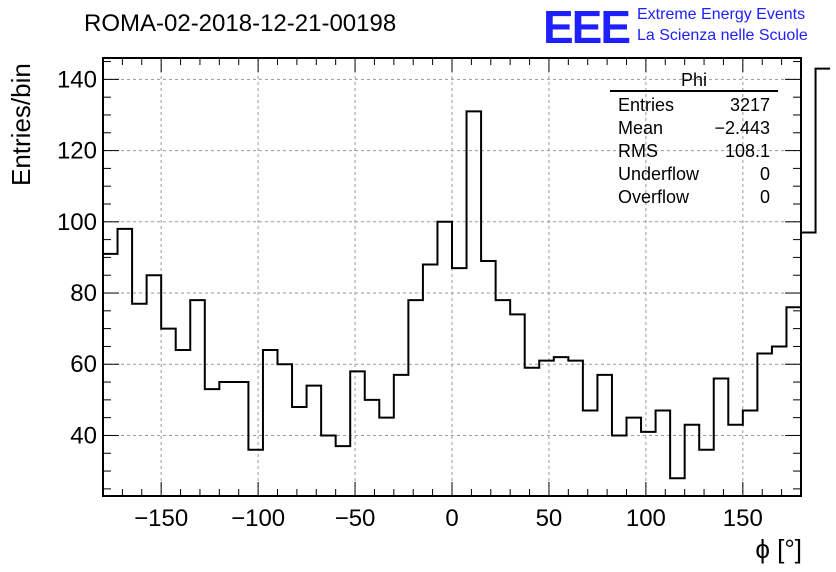 The image size is (836, 572). What do you see at coordinates (549, 518) in the screenshot?
I see `x-tick-label: 50` at bounding box center [549, 518].